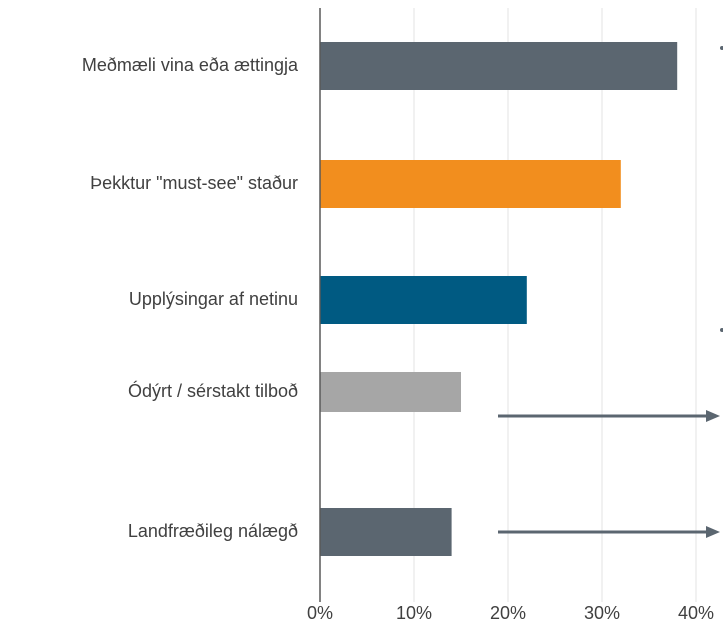 The height and width of the screenshot is (631, 723). What do you see at coordinates (190, 65) in the screenshot?
I see `y-tick-label: Meðmæli vina eða ættingja` at bounding box center [190, 65].